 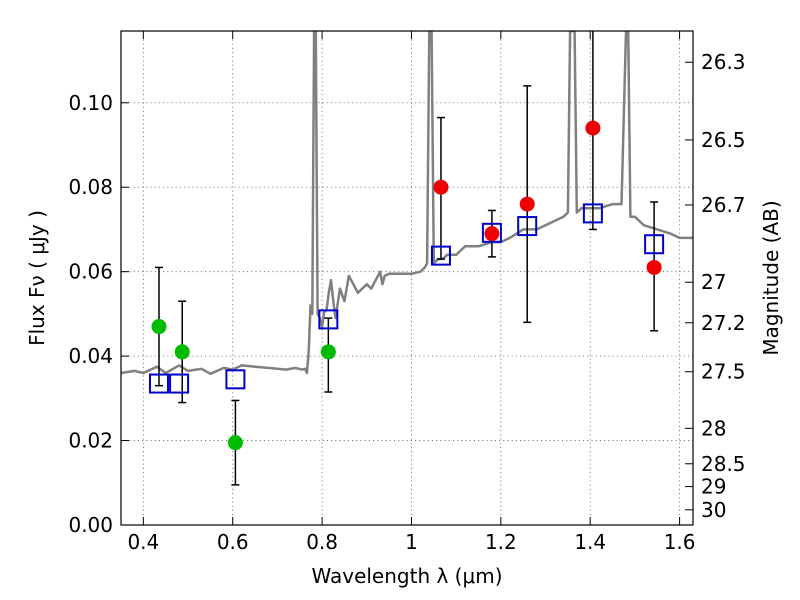 What do you see at coordinates (680, 542) in the screenshot?
I see `x-tick-label: 1.6` at bounding box center [680, 542].